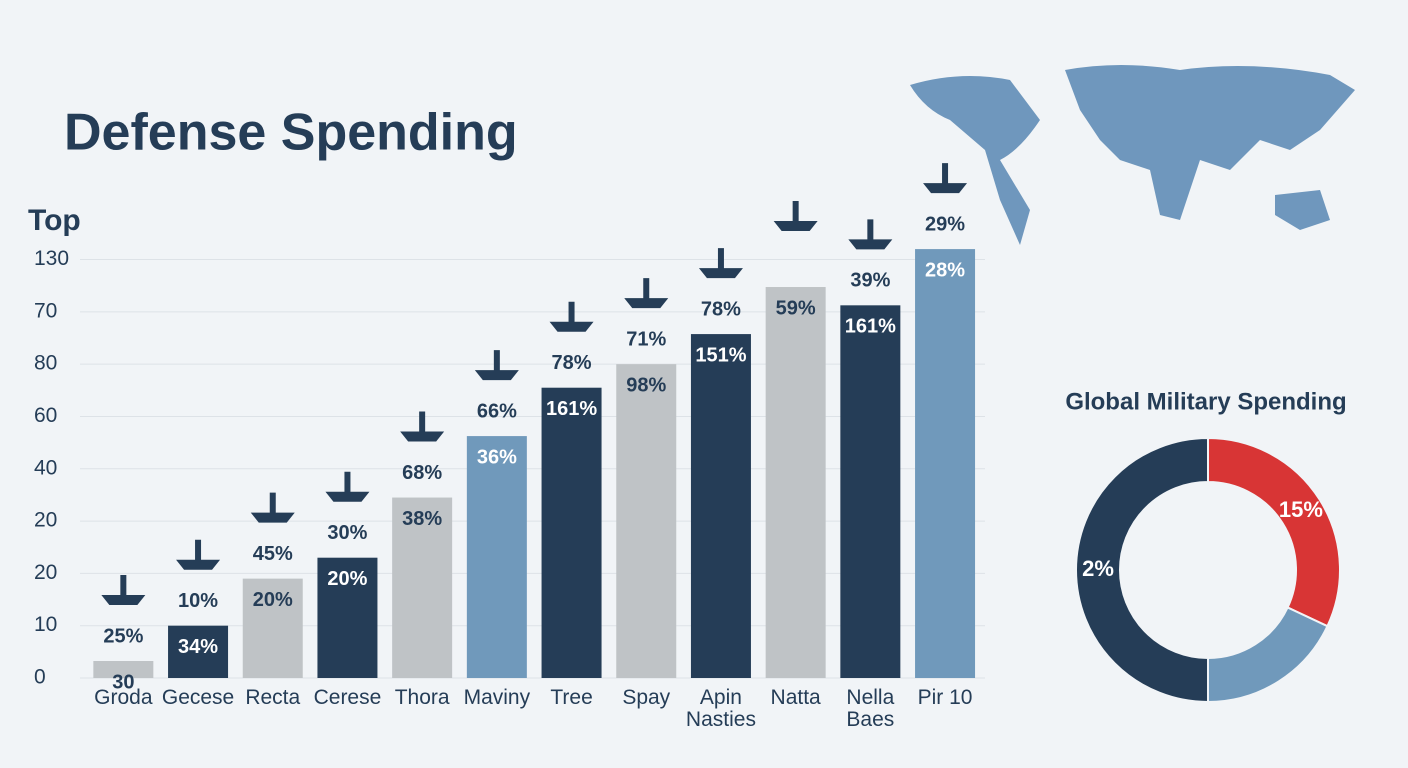  What do you see at coordinates (198, 601) in the screenshot?
I see `top-label: 10%` at bounding box center [198, 601].